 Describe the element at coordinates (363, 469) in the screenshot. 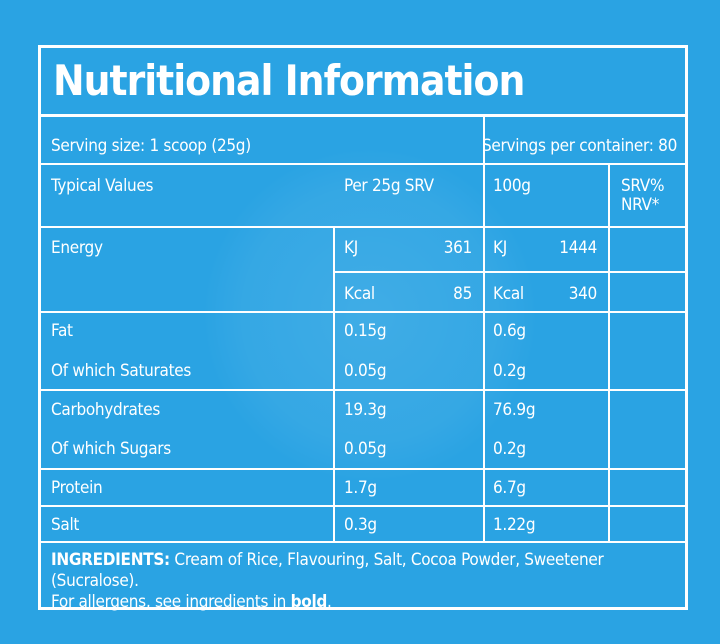

I see `carbs-divider` at that location.